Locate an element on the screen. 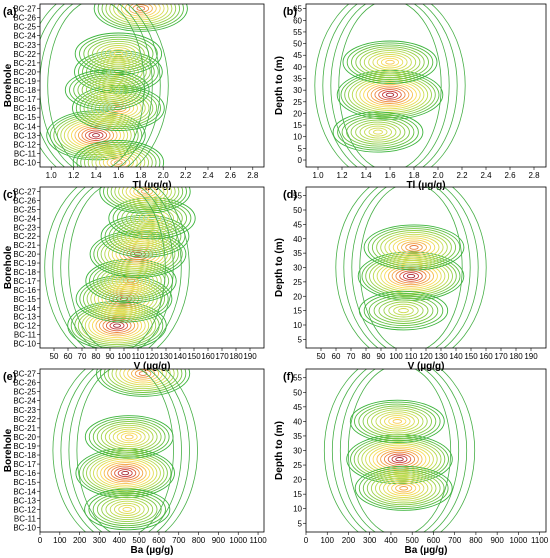 The width and height of the screenshot is (550, 558). x-tick-label: 1100 is located at coordinates (258, 540).